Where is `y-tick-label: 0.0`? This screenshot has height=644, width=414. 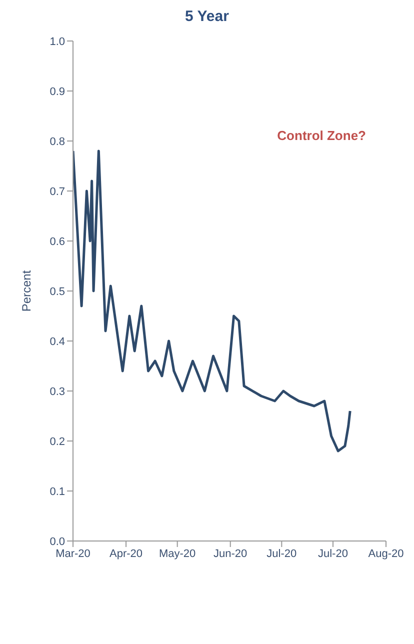
y-tick-label: 0.0 is located at coordinates (57, 542).